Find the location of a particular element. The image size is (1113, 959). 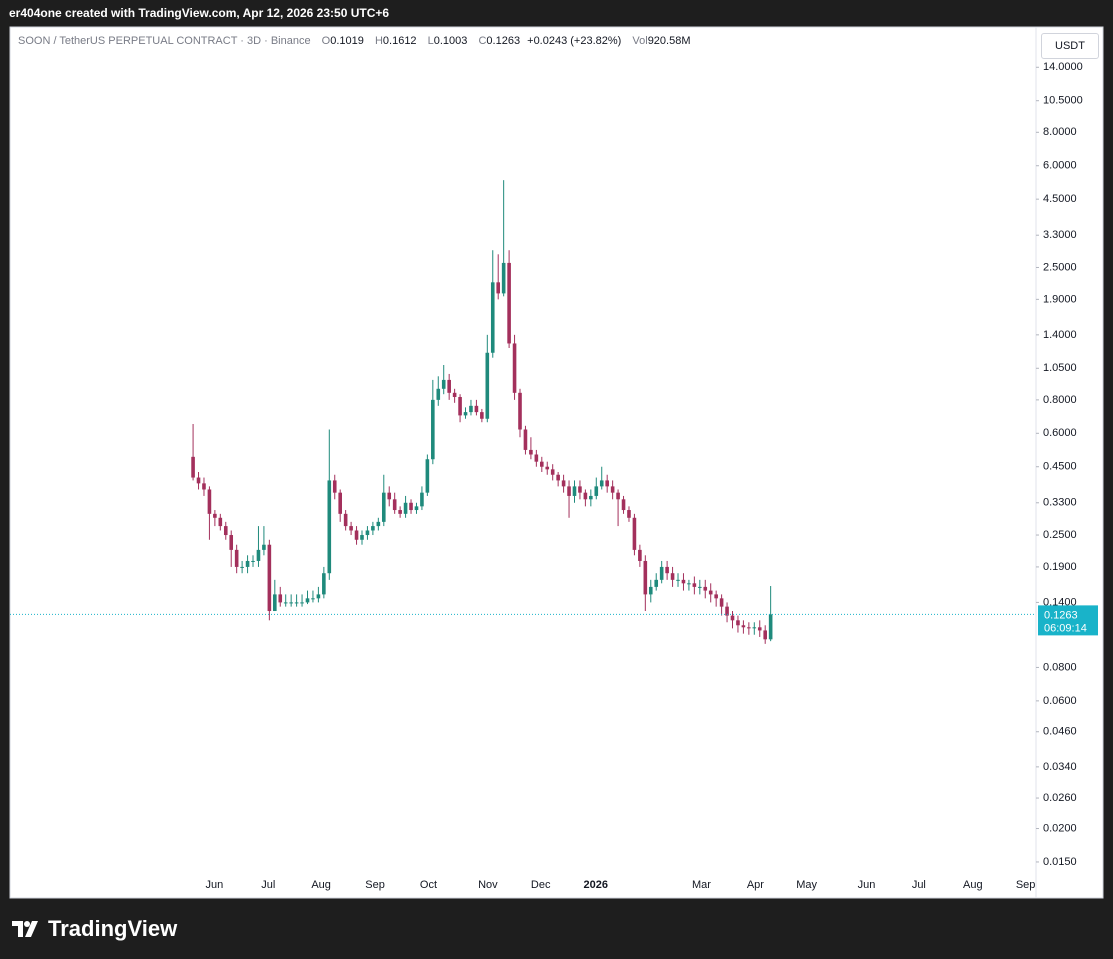

x-tick-label: 2026 is located at coordinates (595, 885).